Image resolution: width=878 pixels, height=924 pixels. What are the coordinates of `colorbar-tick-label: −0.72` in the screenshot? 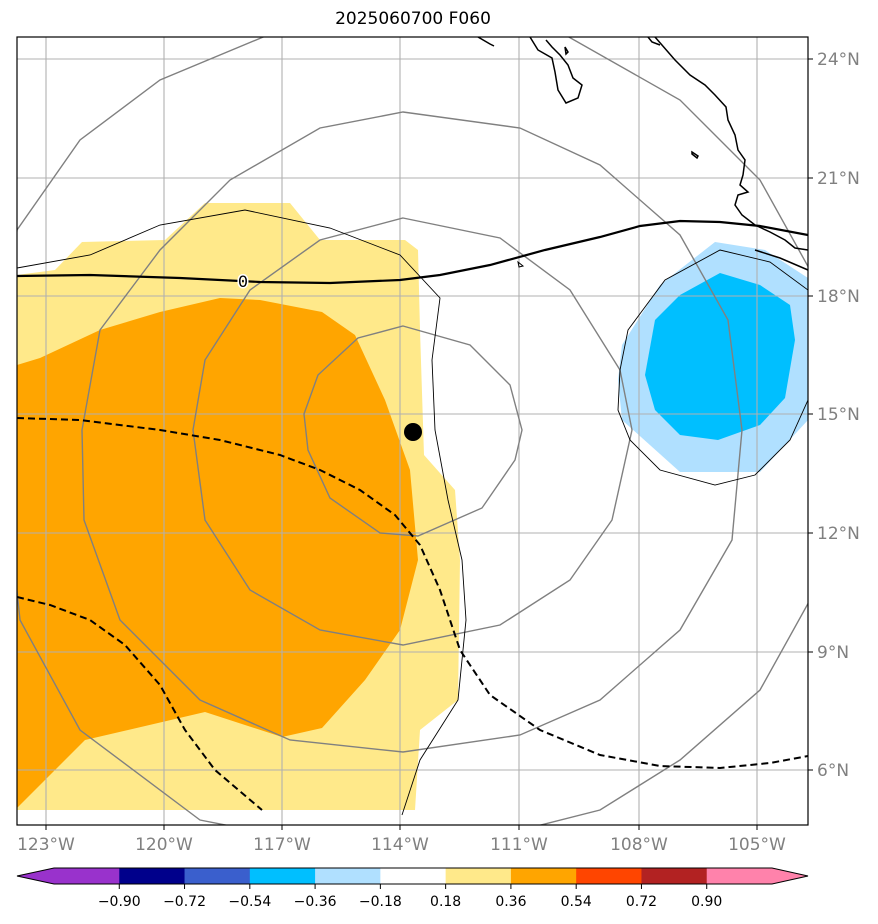 It's located at (184, 902).